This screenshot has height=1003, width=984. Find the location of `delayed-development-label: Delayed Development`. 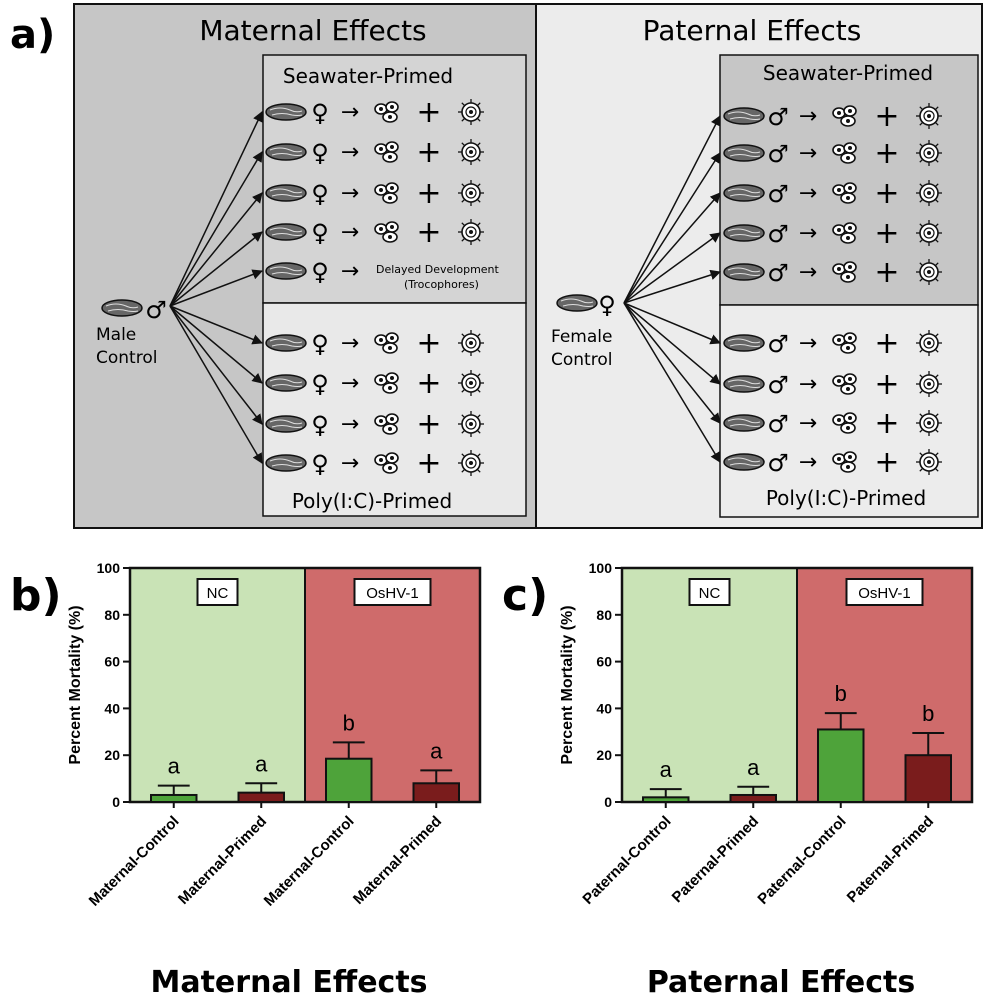

delayed-development-label: Delayed Development is located at coordinates (438, 269).